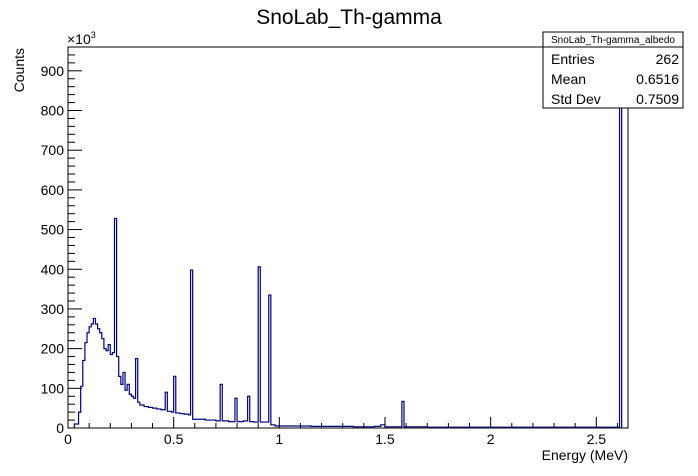 This screenshot has height=476, width=698. Describe the element at coordinates (53, 230) in the screenshot. I see `y-tick-label: 500` at that location.